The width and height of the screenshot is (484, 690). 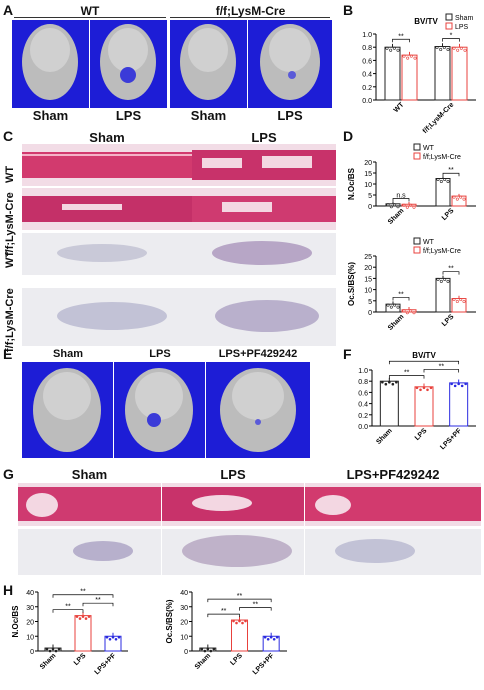 What do you see at coordinates (370, 207) in the screenshot?
I see `y-tick-label: 0` at bounding box center [370, 207].